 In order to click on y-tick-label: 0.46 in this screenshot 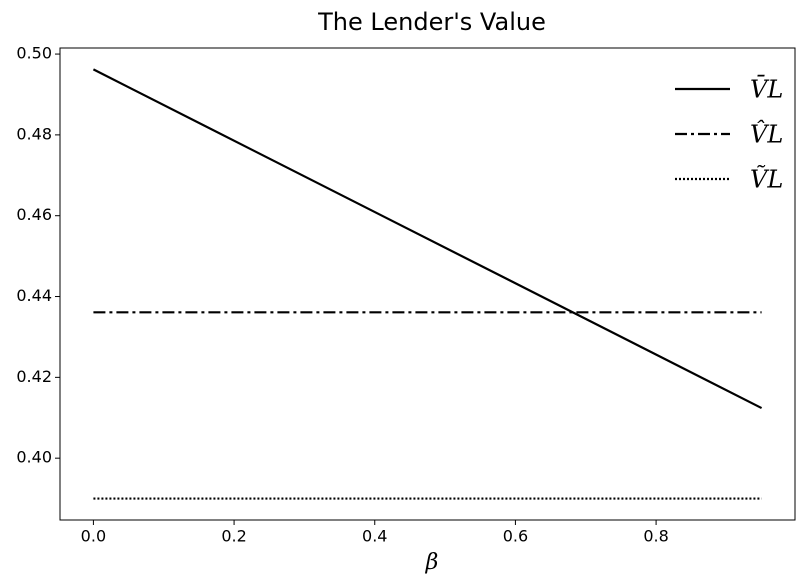, I will do `click(34, 214)`.